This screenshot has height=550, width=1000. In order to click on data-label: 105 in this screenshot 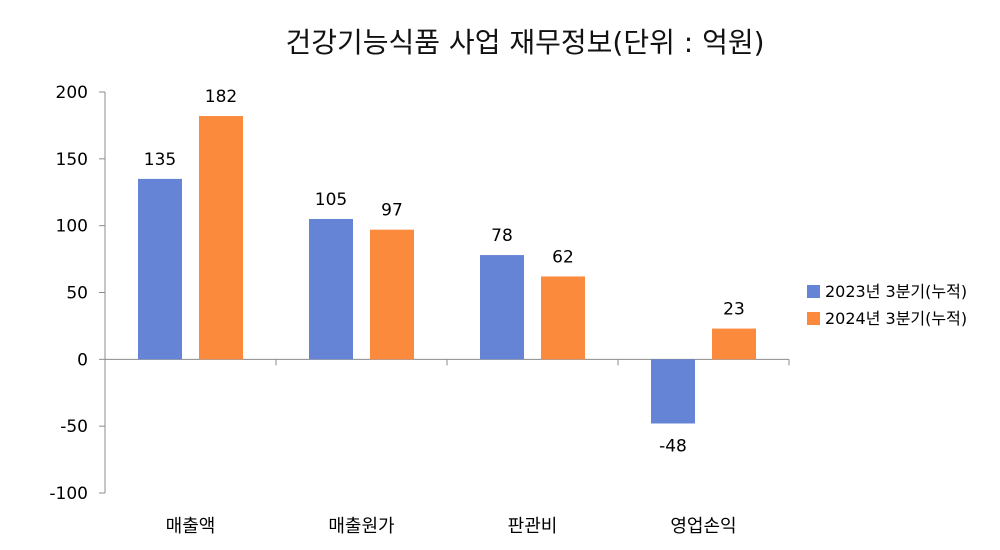, I will do `click(331, 200)`.